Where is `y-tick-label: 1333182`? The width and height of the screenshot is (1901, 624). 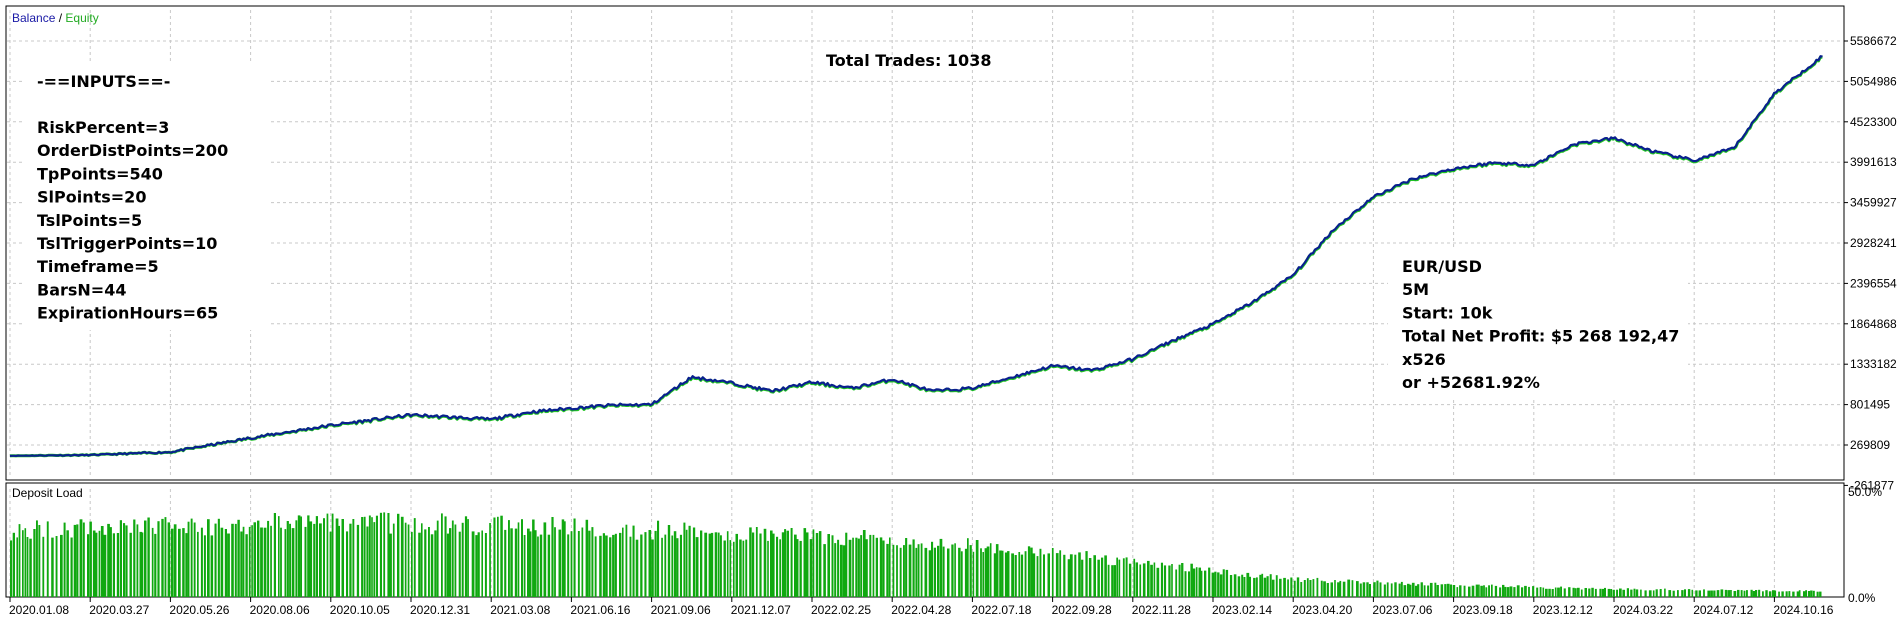 y-tick-label: 1333182 is located at coordinates (1873, 364).